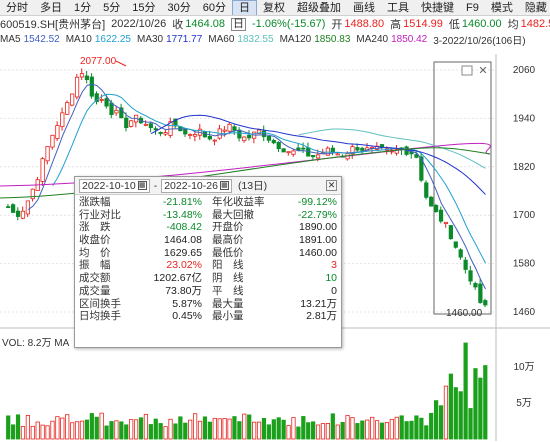 The width and height of the screenshot is (550, 442). Describe the element at coordinates (112, 7) in the screenshot. I see `toolbar-item-3: 5分` at that location.